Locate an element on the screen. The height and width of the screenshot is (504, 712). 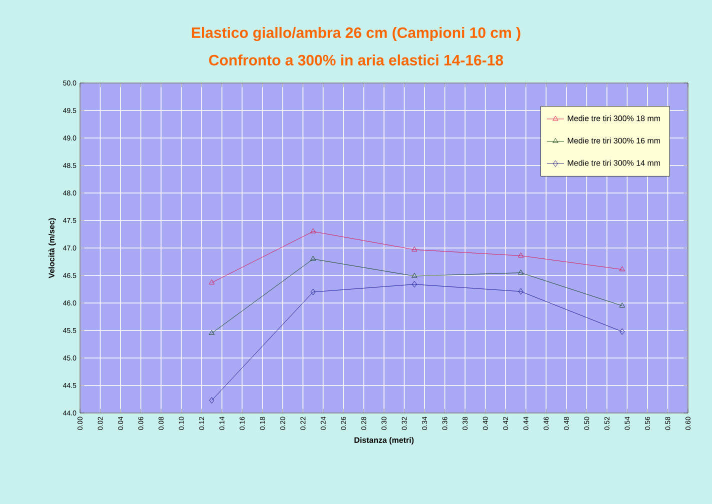
x-axis-title: Distanza (metri) is located at coordinates (384, 440).